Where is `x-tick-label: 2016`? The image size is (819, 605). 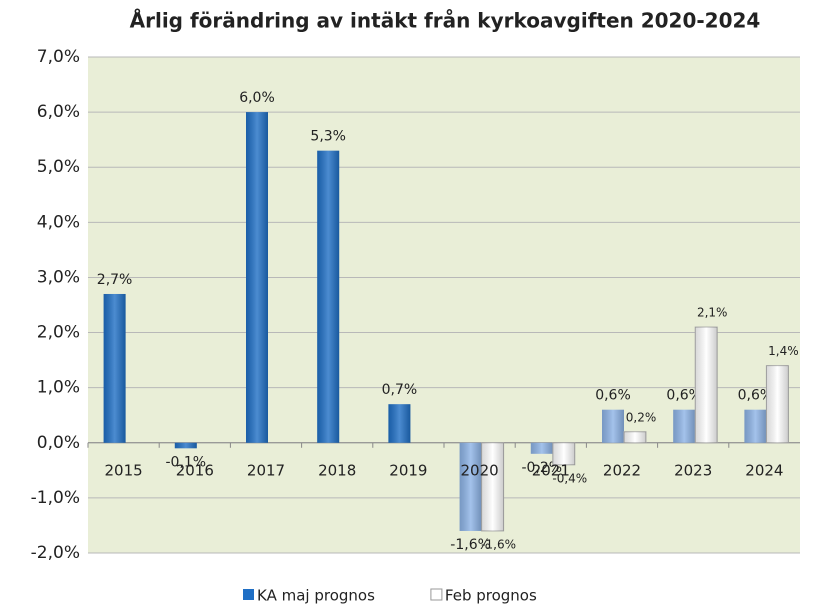
x-tick-label: 2016 is located at coordinates (195, 470).